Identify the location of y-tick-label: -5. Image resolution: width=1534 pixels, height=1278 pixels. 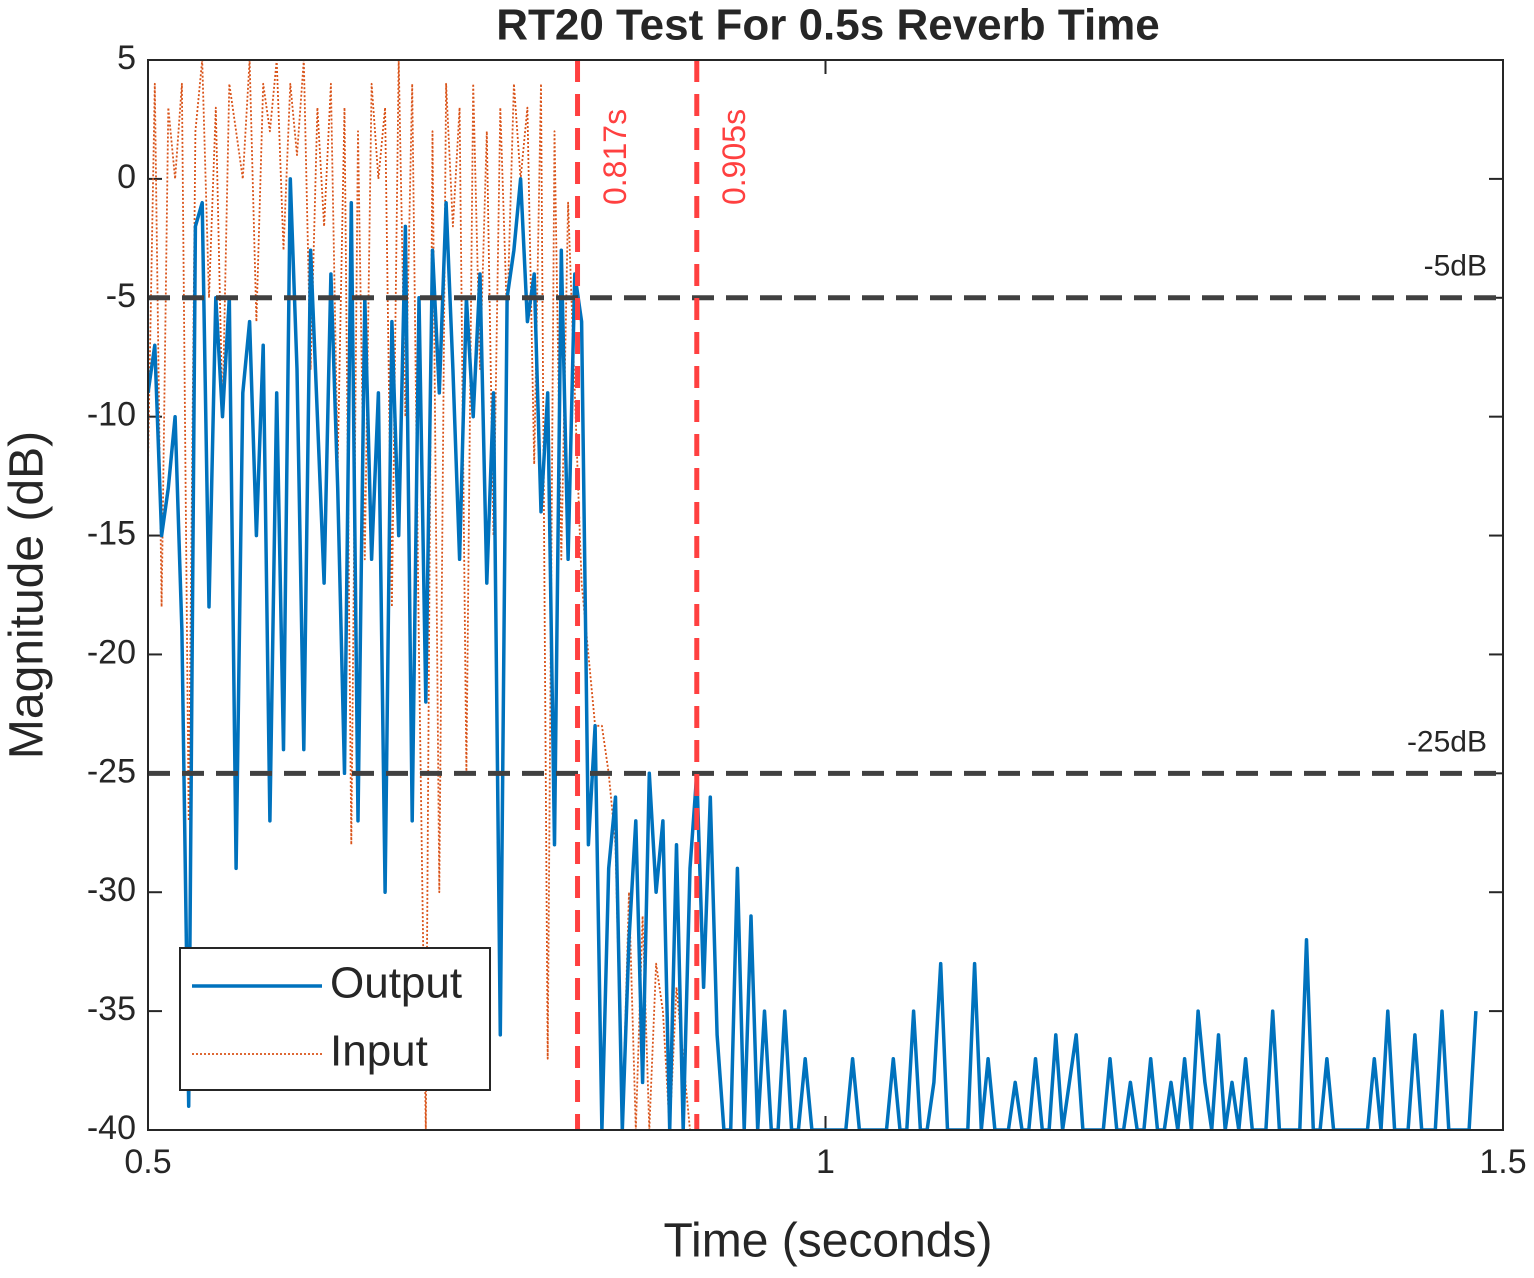
(121, 296).